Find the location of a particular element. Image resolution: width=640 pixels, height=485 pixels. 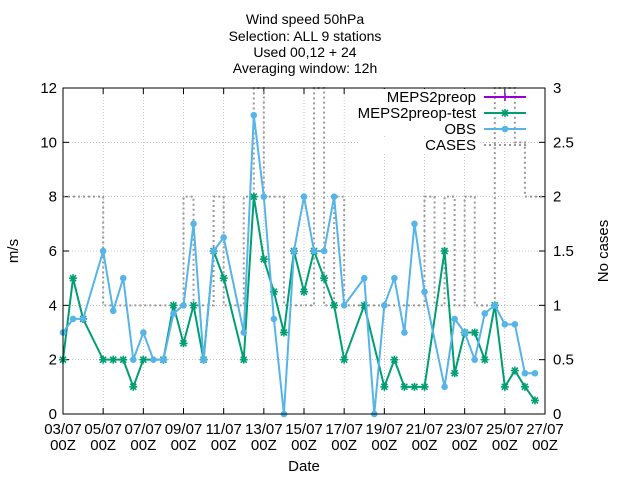

y2-tick-label: 1.5 is located at coordinates (563, 251).